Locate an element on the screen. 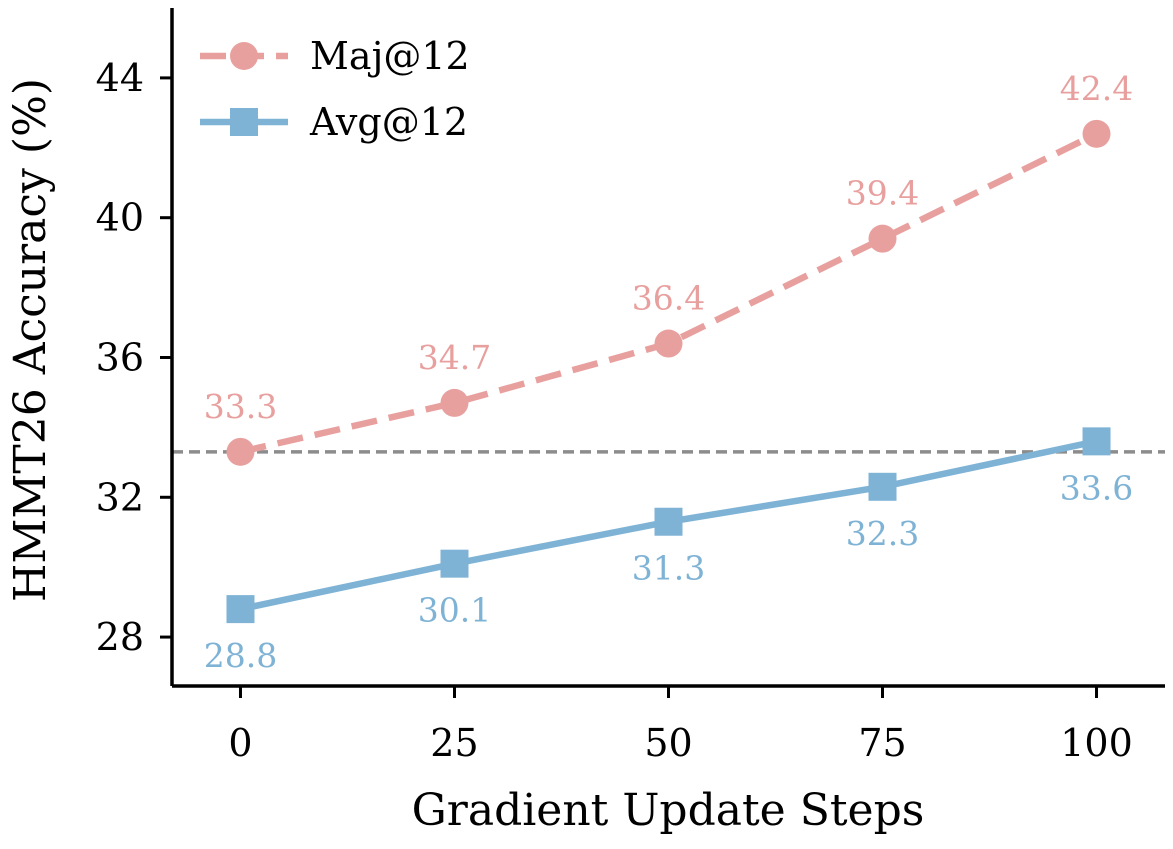 Image resolution: width=1173 pixels, height=849 pixels. y-tick-label: 36 is located at coordinates (120, 357).